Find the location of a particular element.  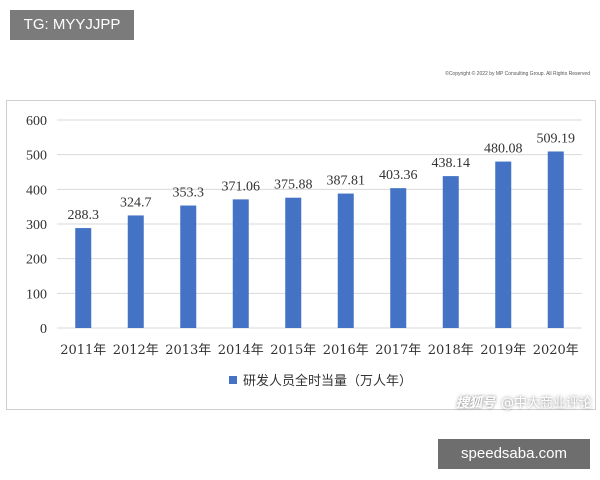

data-label: 509.19 is located at coordinates (556, 138).